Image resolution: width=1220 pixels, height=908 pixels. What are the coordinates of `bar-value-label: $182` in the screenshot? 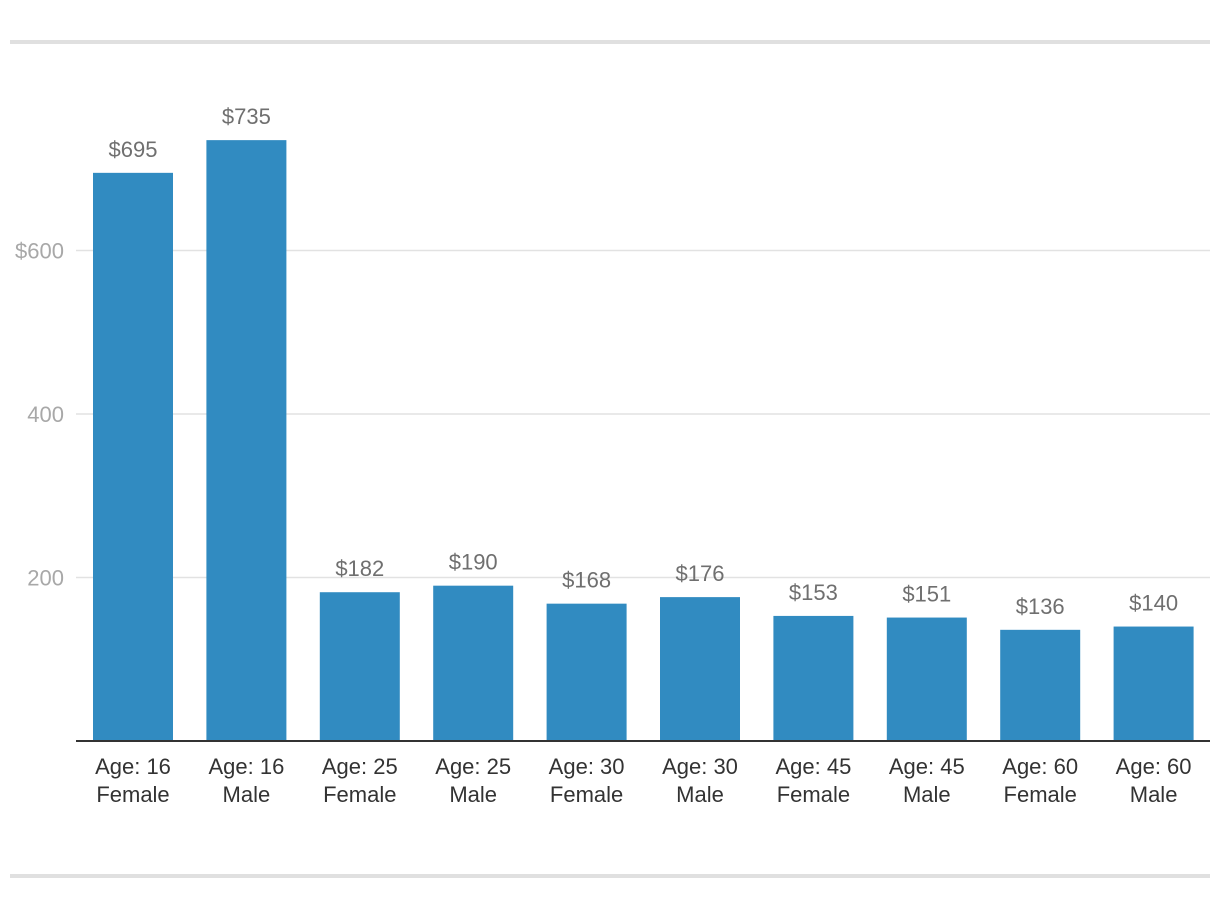 It's located at (359, 568).